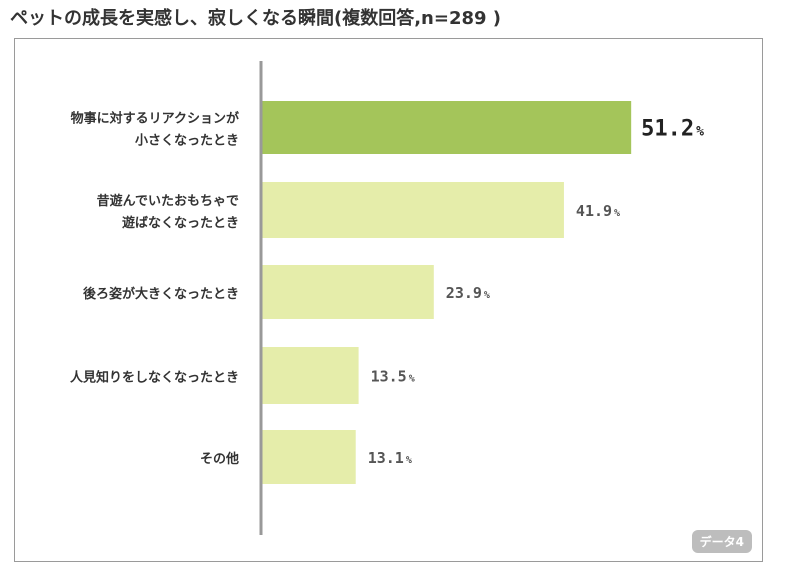 Image resolution: width=795 pixels, height=580 pixels. What do you see at coordinates (390, 458) in the screenshot?
I see `value-label: 13.1%` at bounding box center [390, 458].